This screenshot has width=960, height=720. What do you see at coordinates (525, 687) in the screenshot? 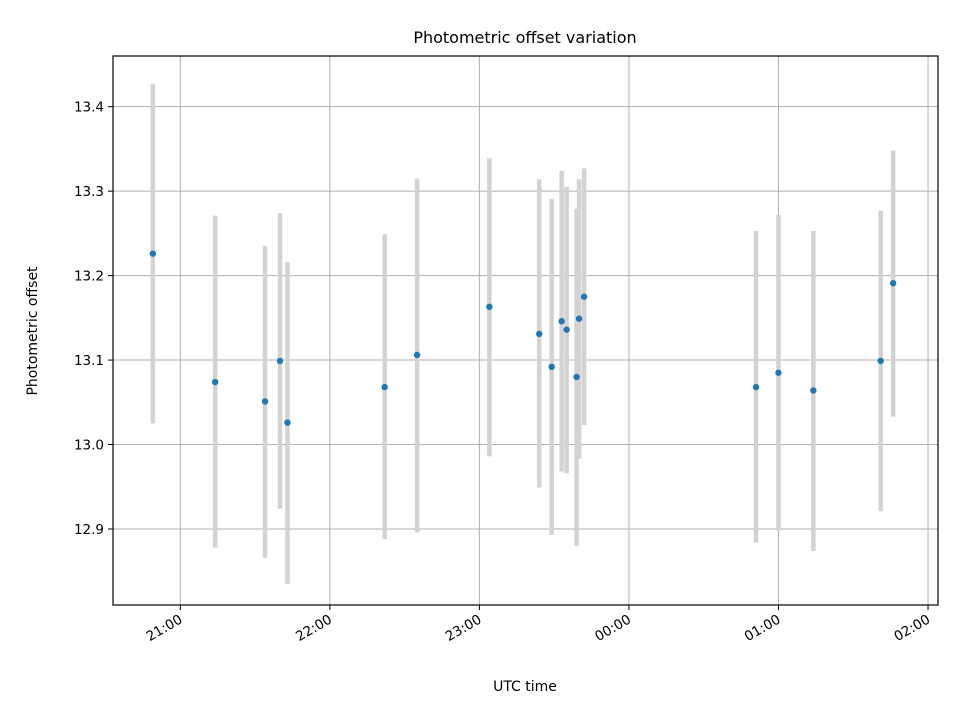
I see `x-axis-label: UTC time` at bounding box center [525, 687].